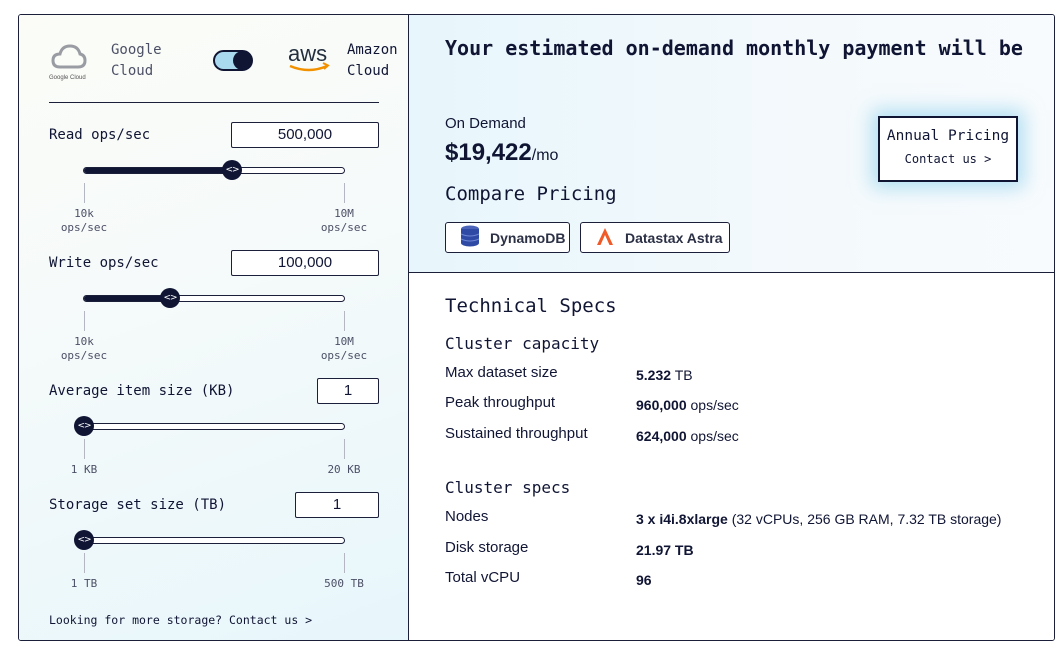 Image resolution: width=1062 pixels, height=647 pixels. Describe the element at coordinates (545, 155) in the screenshot. I see `price-unit: /mo` at that location.